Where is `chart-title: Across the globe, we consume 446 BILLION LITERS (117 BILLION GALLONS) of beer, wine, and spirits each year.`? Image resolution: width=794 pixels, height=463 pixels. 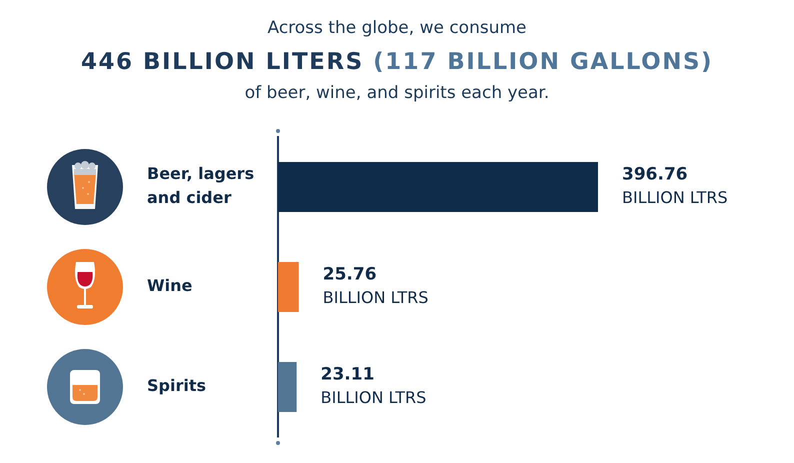
chart-title: Across the globe, we consume 446 BILLION LITERS (117 BILLION GALLONS) of beer, wine, and spirits each year. is located at coordinates (397, 60).